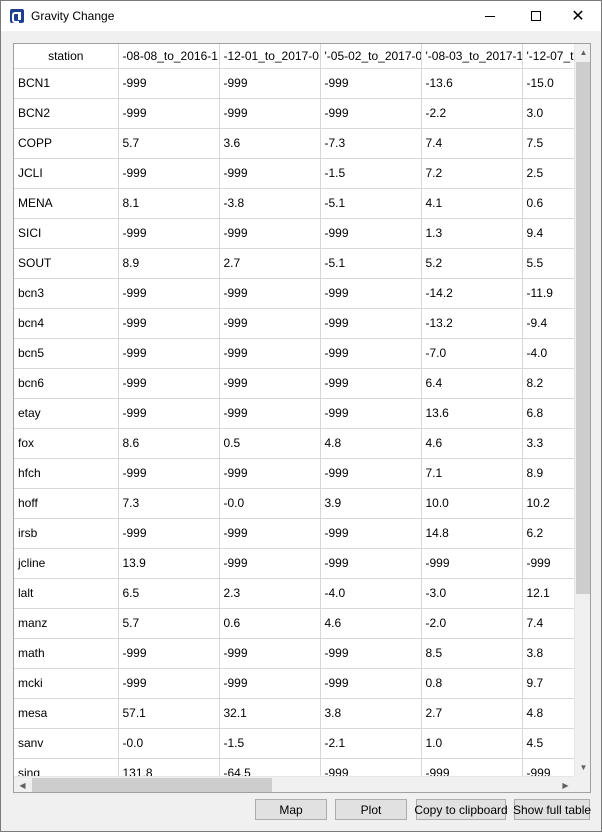 The image size is (602, 832). I want to click on table-row: mcki -999 -999 -999 0.8 9.7, so click(295, 683).